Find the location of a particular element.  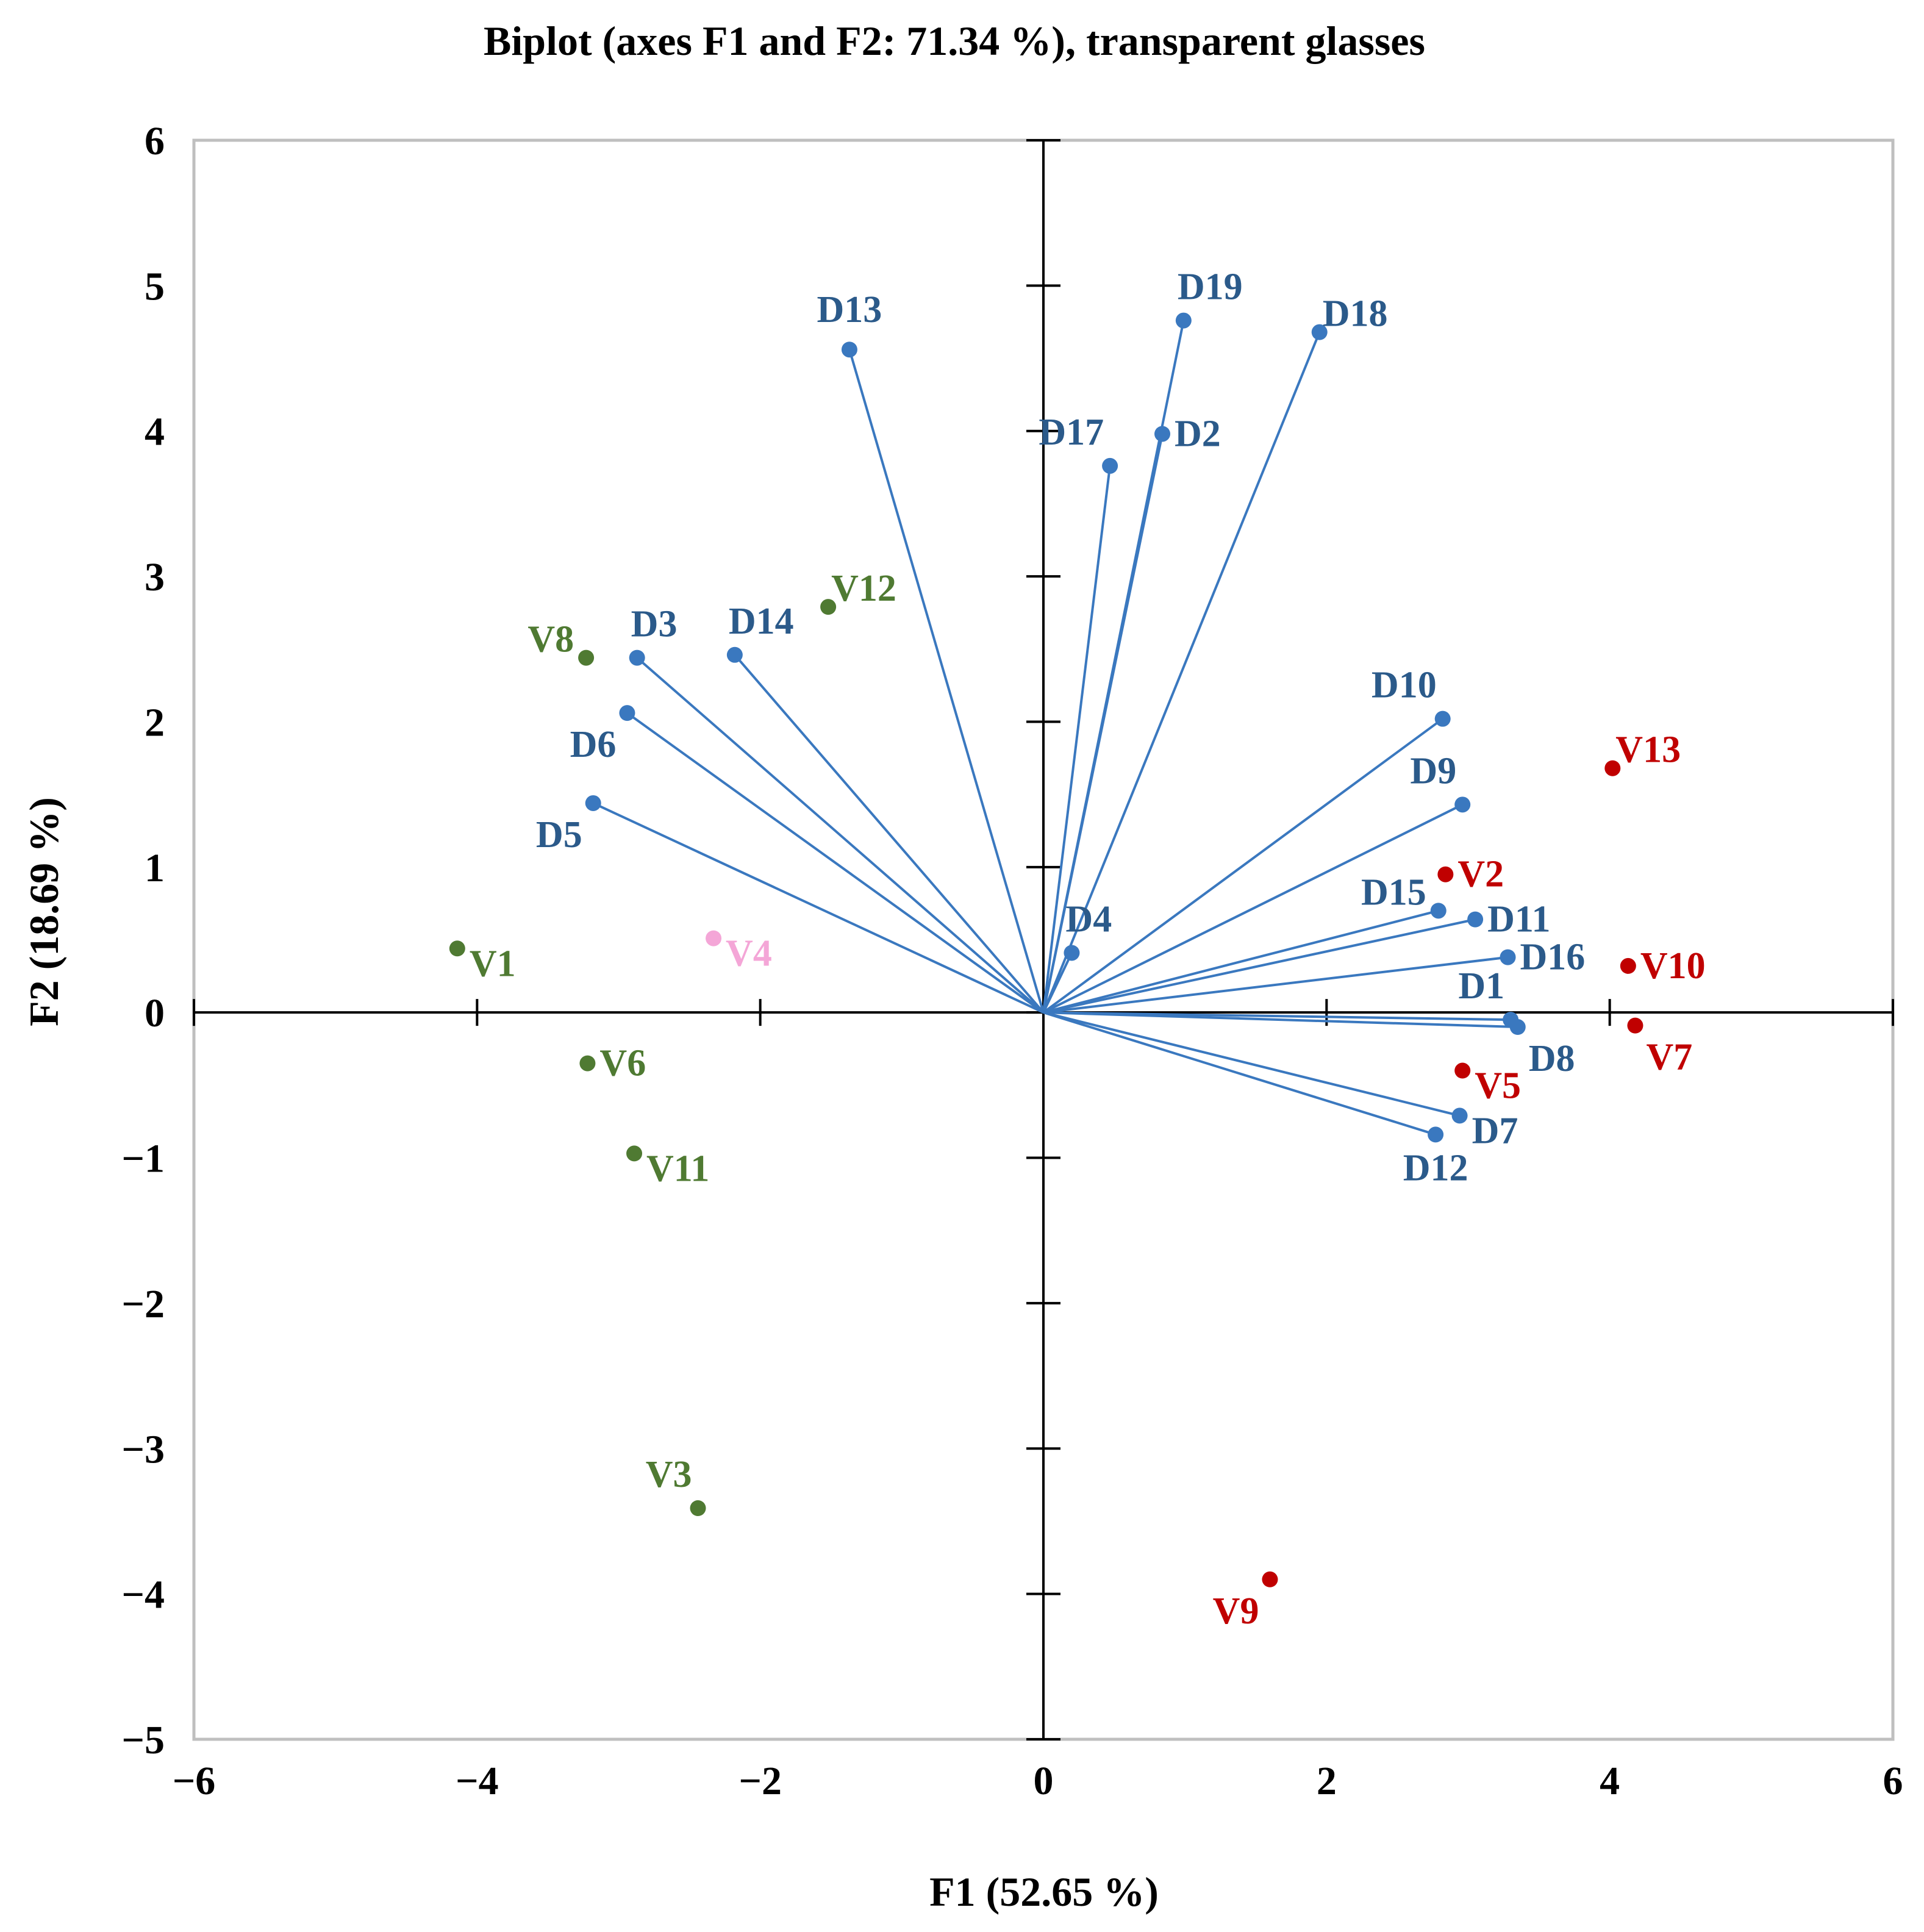

point-v5 is located at coordinates (1462, 1070).